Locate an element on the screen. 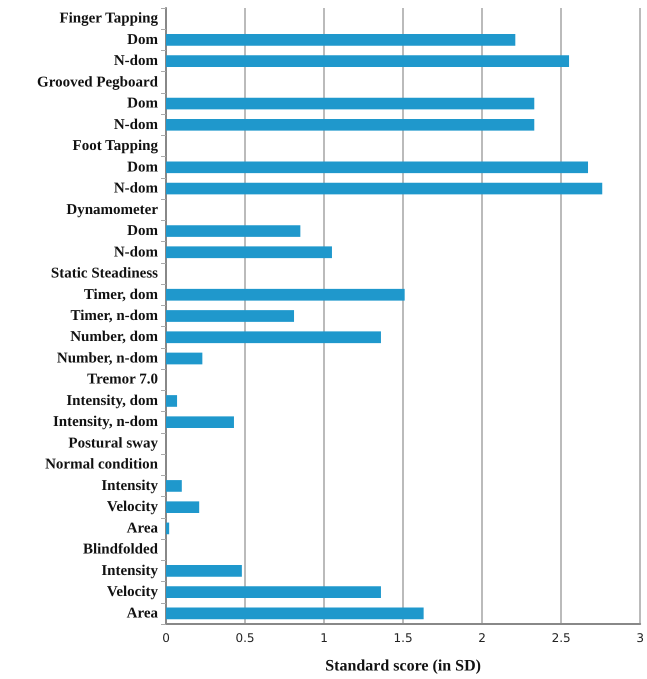 The image size is (647, 679). y-tick-label: Normal condition is located at coordinates (102, 464).